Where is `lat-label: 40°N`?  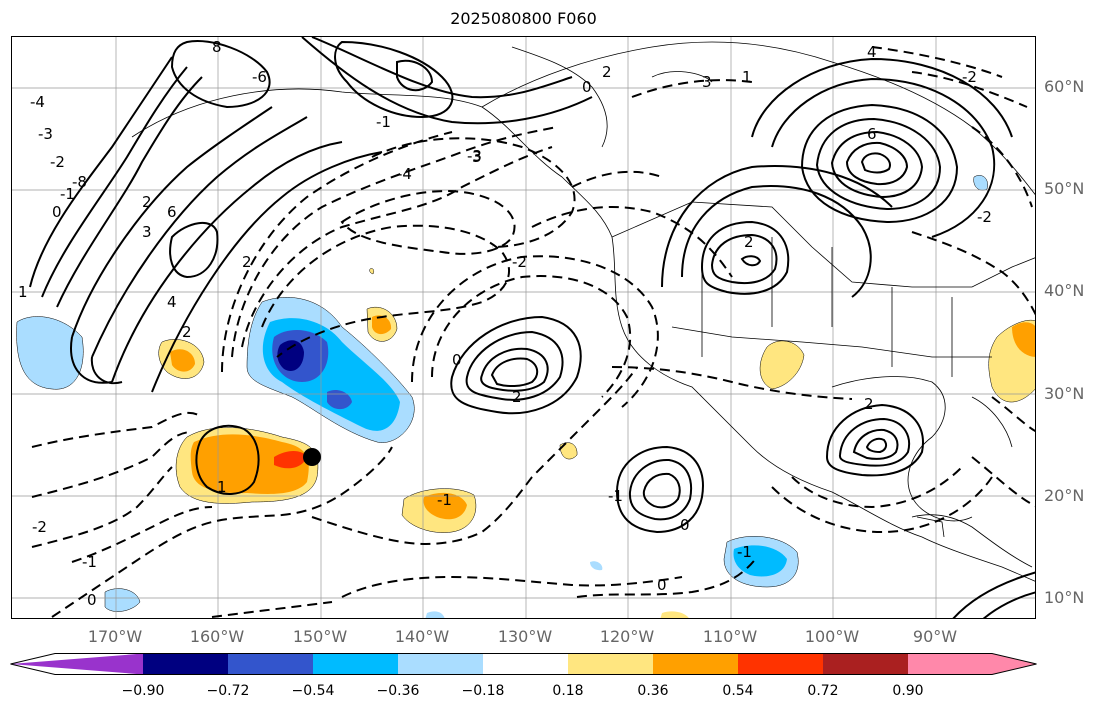
lat-label: 40°N is located at coordinates (1064, 290).